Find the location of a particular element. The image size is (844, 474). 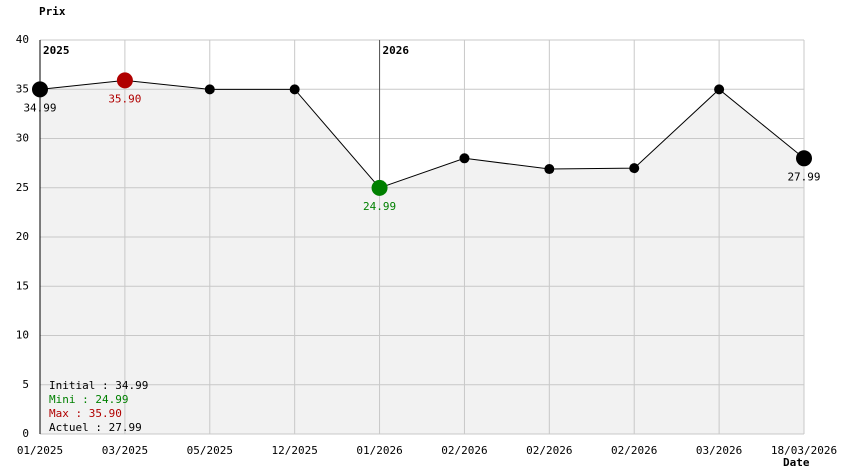

y-tick-label: 0 is located at coordinates (25, 433).